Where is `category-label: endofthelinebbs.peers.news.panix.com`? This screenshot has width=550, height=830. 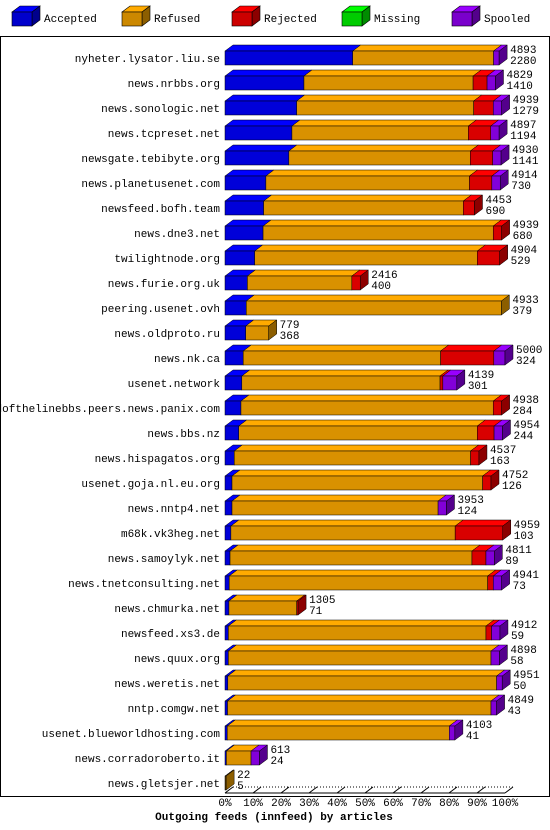 category-label: endofthelinebbs.peers.news.panix.com is located at coordinates (110, 410).